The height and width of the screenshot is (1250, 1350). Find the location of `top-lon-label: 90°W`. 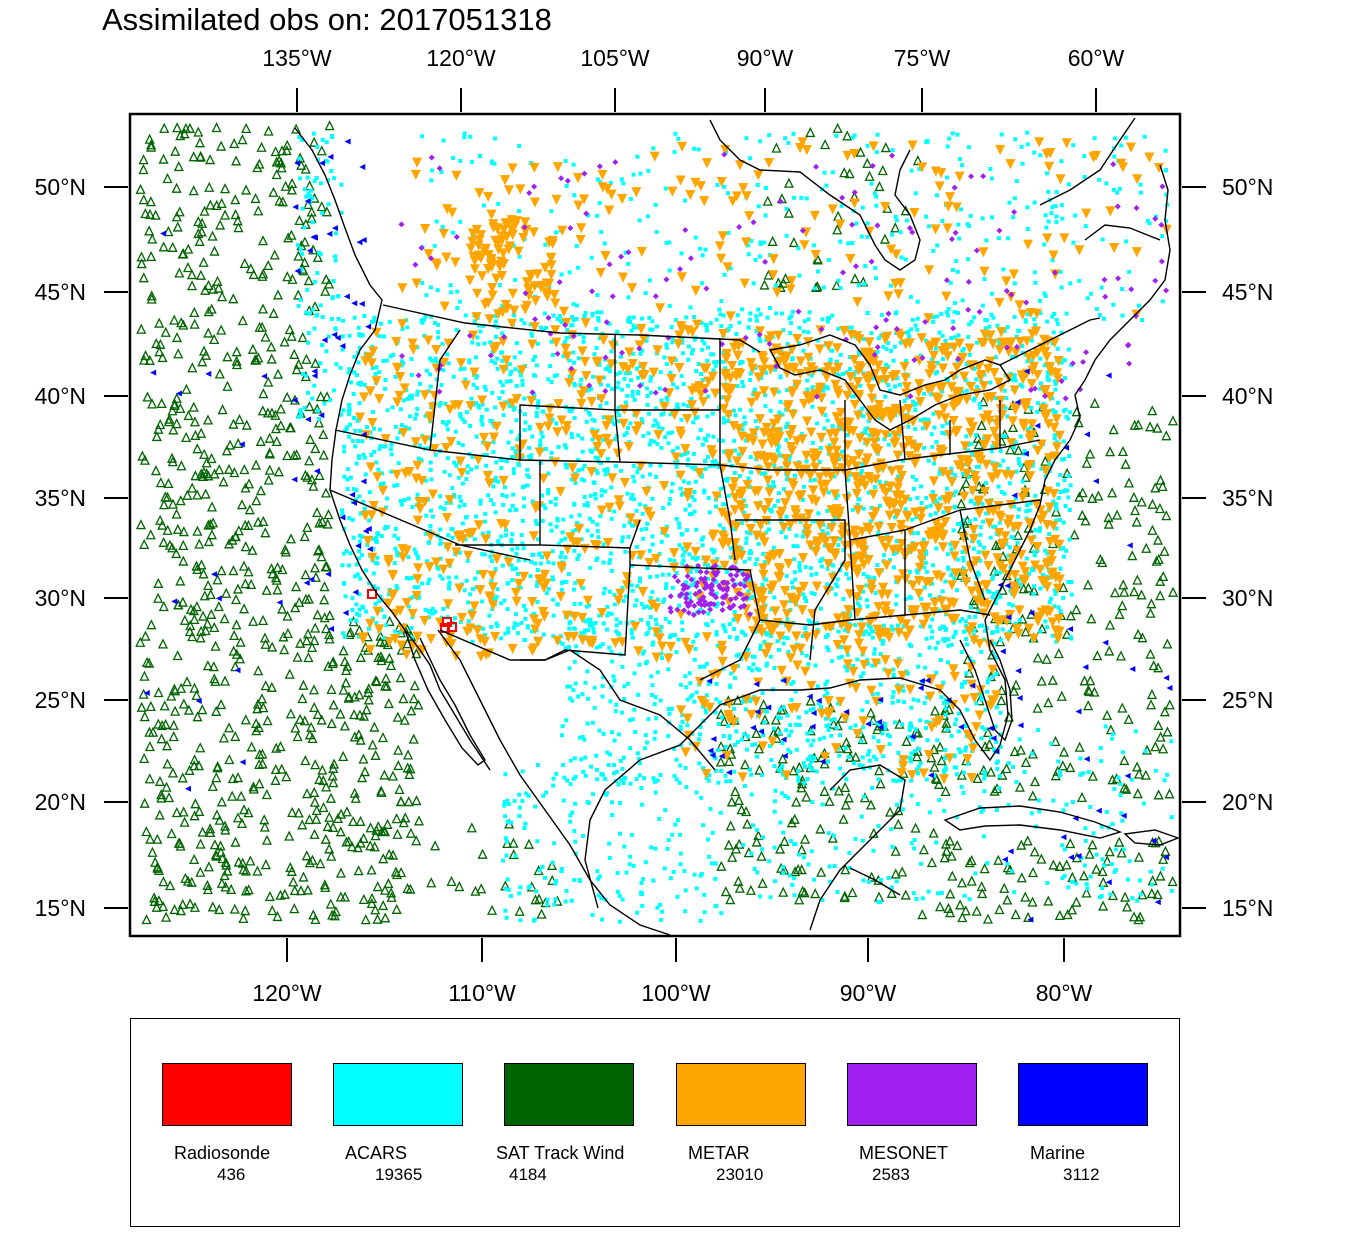

top-lon-label: 90°W is located at coordinates (765, 58).